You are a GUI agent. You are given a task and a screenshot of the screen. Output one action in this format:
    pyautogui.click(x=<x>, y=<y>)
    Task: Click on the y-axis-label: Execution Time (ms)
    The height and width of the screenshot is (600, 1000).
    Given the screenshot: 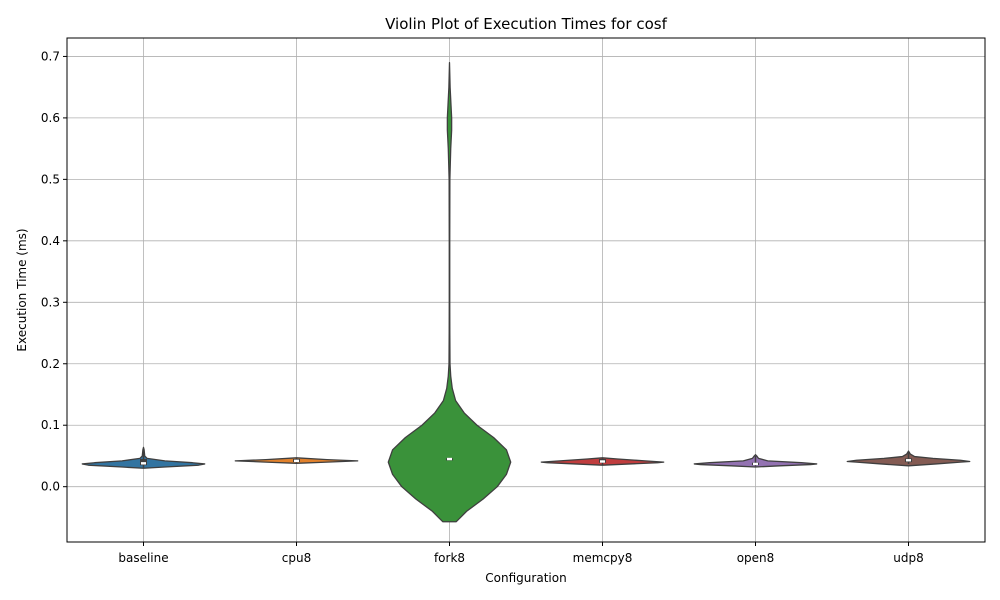 What is the action you would take?
    pyautogui.click(x=22, y=289)
    